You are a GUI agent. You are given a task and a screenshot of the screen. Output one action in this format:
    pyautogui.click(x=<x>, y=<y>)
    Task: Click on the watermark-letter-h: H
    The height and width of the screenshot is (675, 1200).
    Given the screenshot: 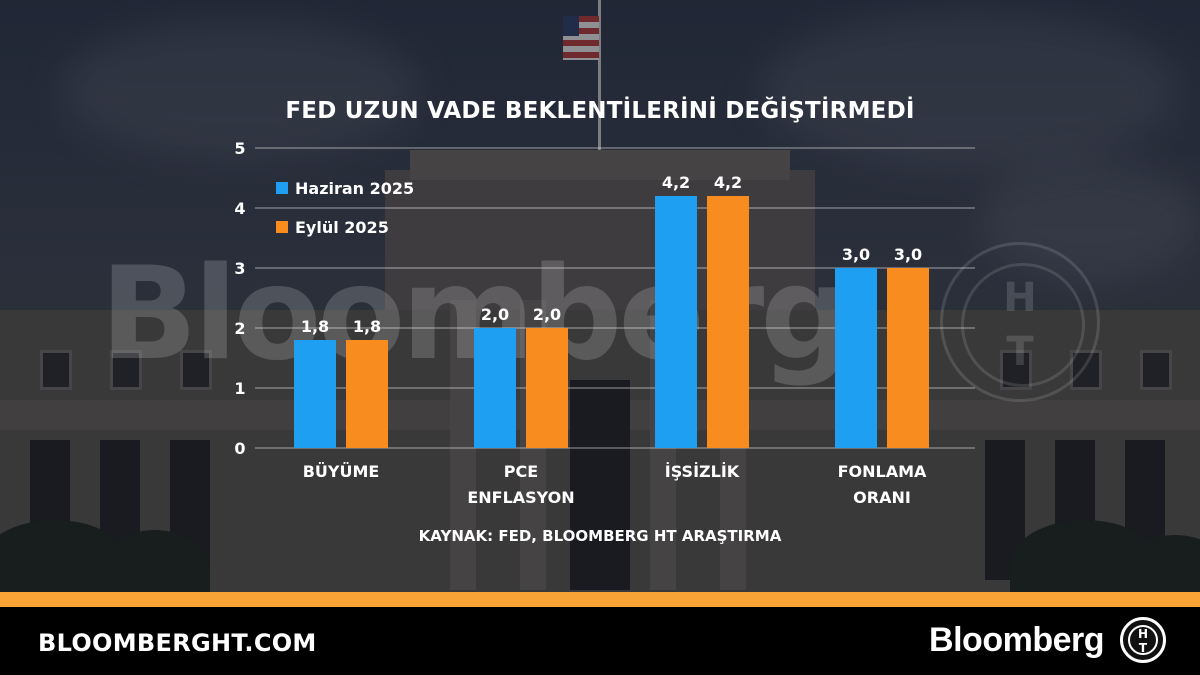 What is the action you would take?
    pyautogui.click(x=1020, y=298)
    